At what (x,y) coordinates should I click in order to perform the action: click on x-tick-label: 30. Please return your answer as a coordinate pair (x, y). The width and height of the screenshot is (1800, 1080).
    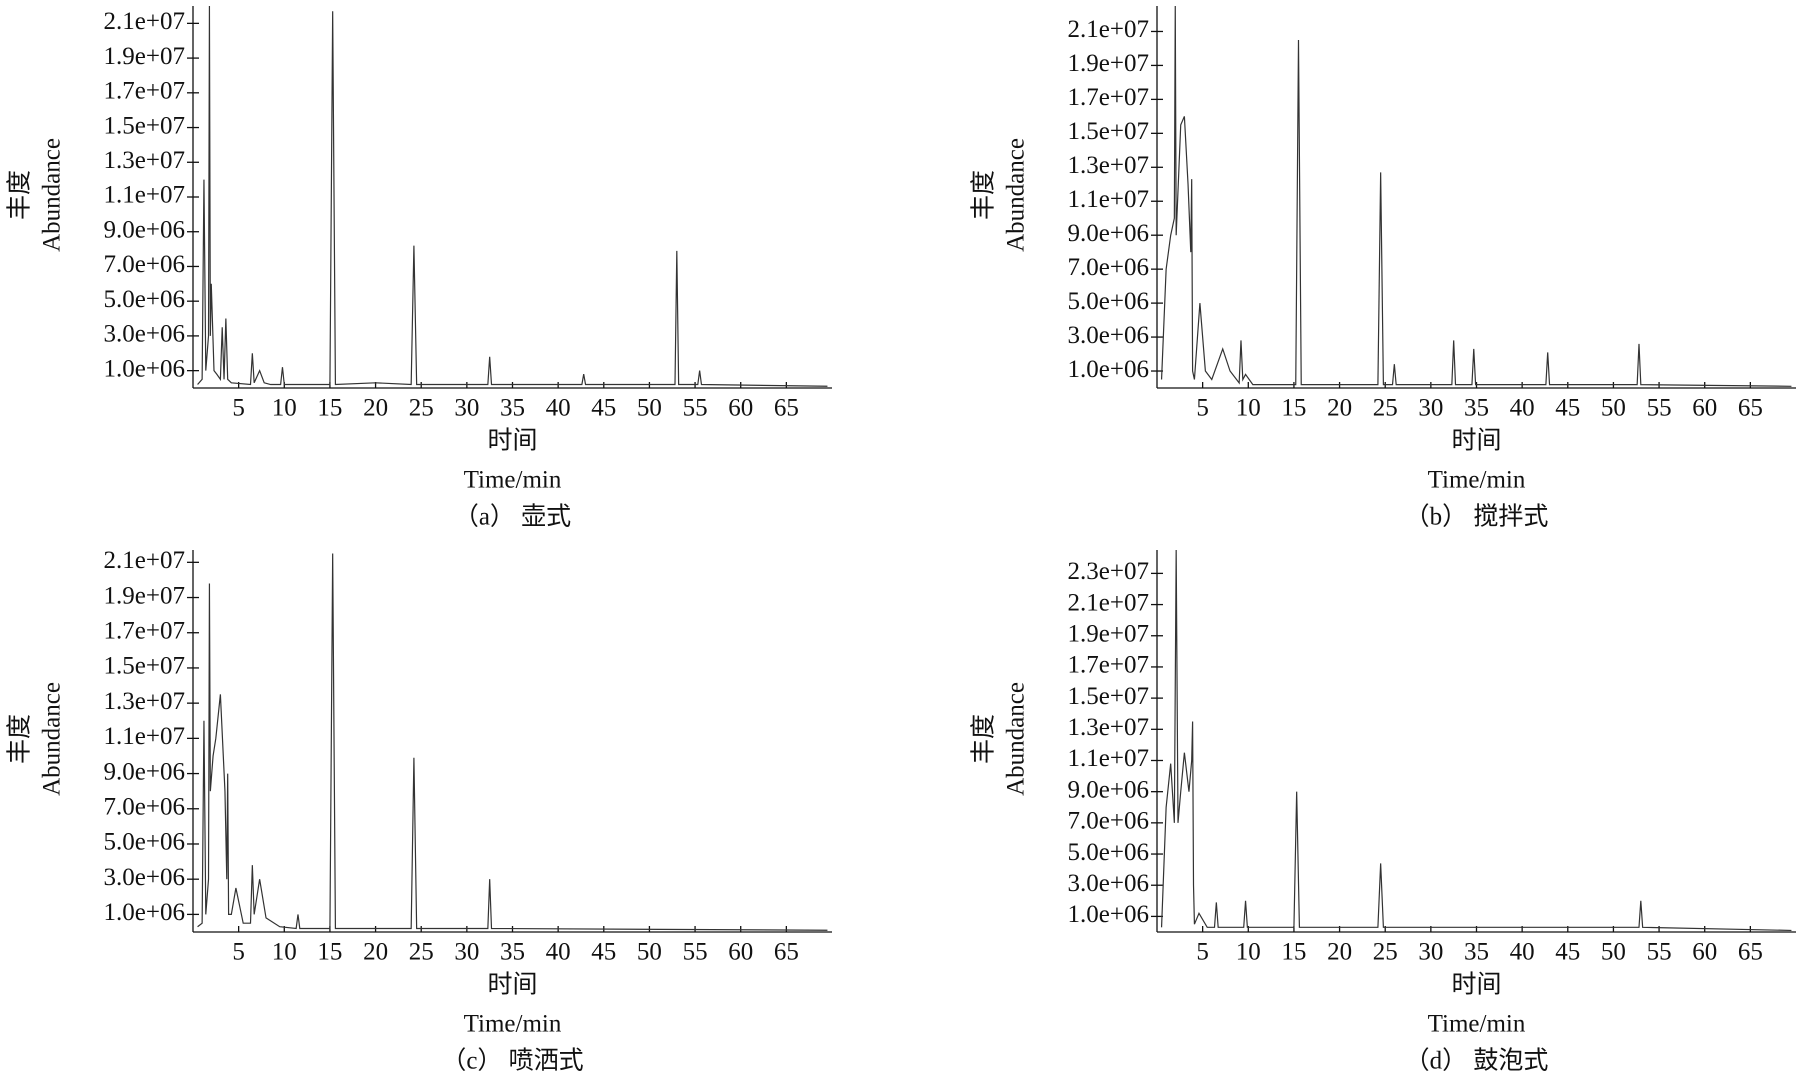
    Looking at the image, I should click on (466, 408).